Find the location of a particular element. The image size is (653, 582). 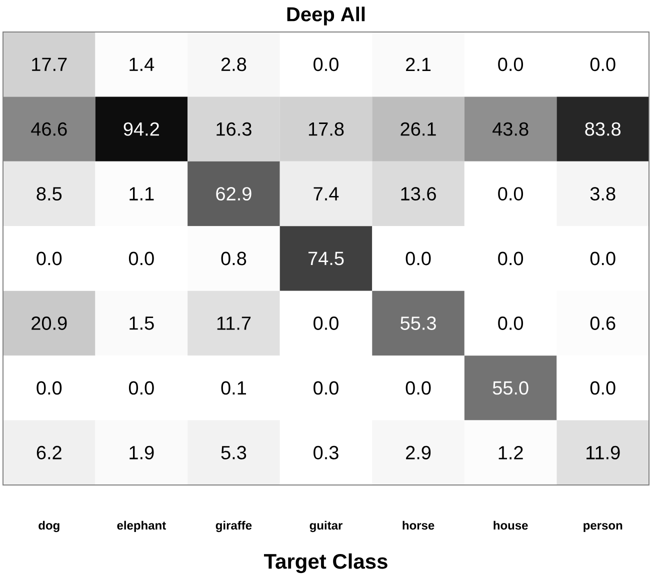

data-label: 1.4 is located at coordinates (142, 64).